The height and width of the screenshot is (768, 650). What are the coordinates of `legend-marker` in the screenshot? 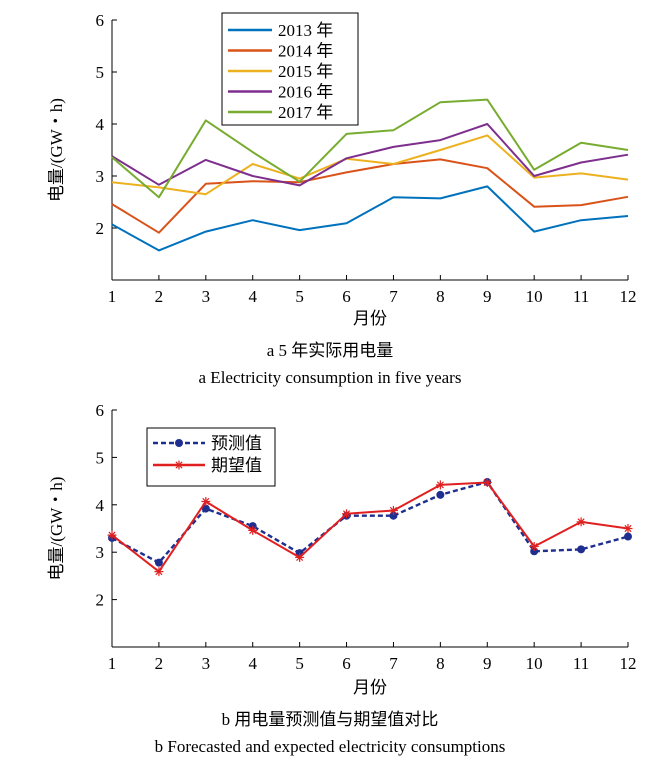 It's located at (179, 443).